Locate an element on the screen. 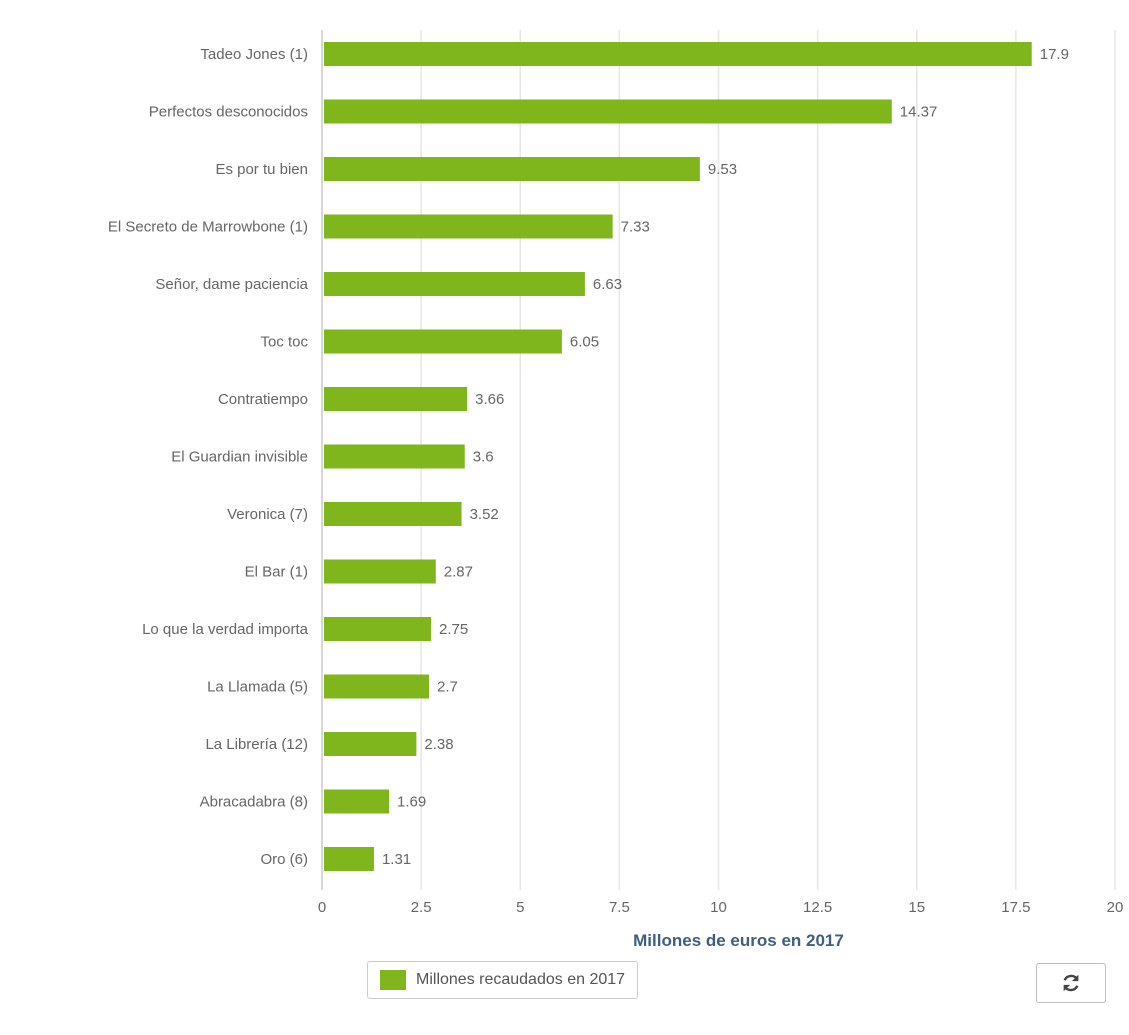  value-label: 2.38 is located at coordinates (438, 744).